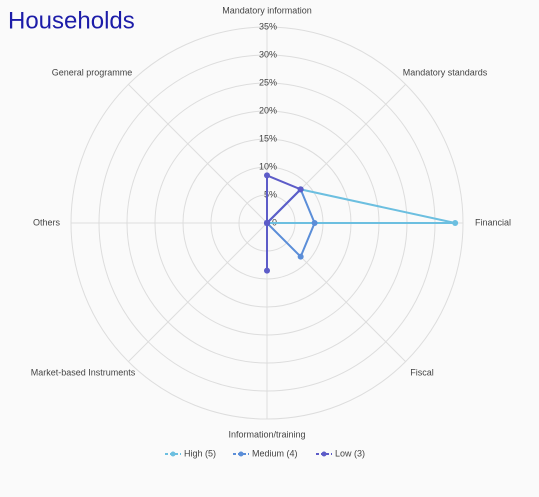 This screenshot has width=539, height=497. Describe the element at coordinates (270, 194) in the screenshot. I see `r-tick-label: 5%` at that location.